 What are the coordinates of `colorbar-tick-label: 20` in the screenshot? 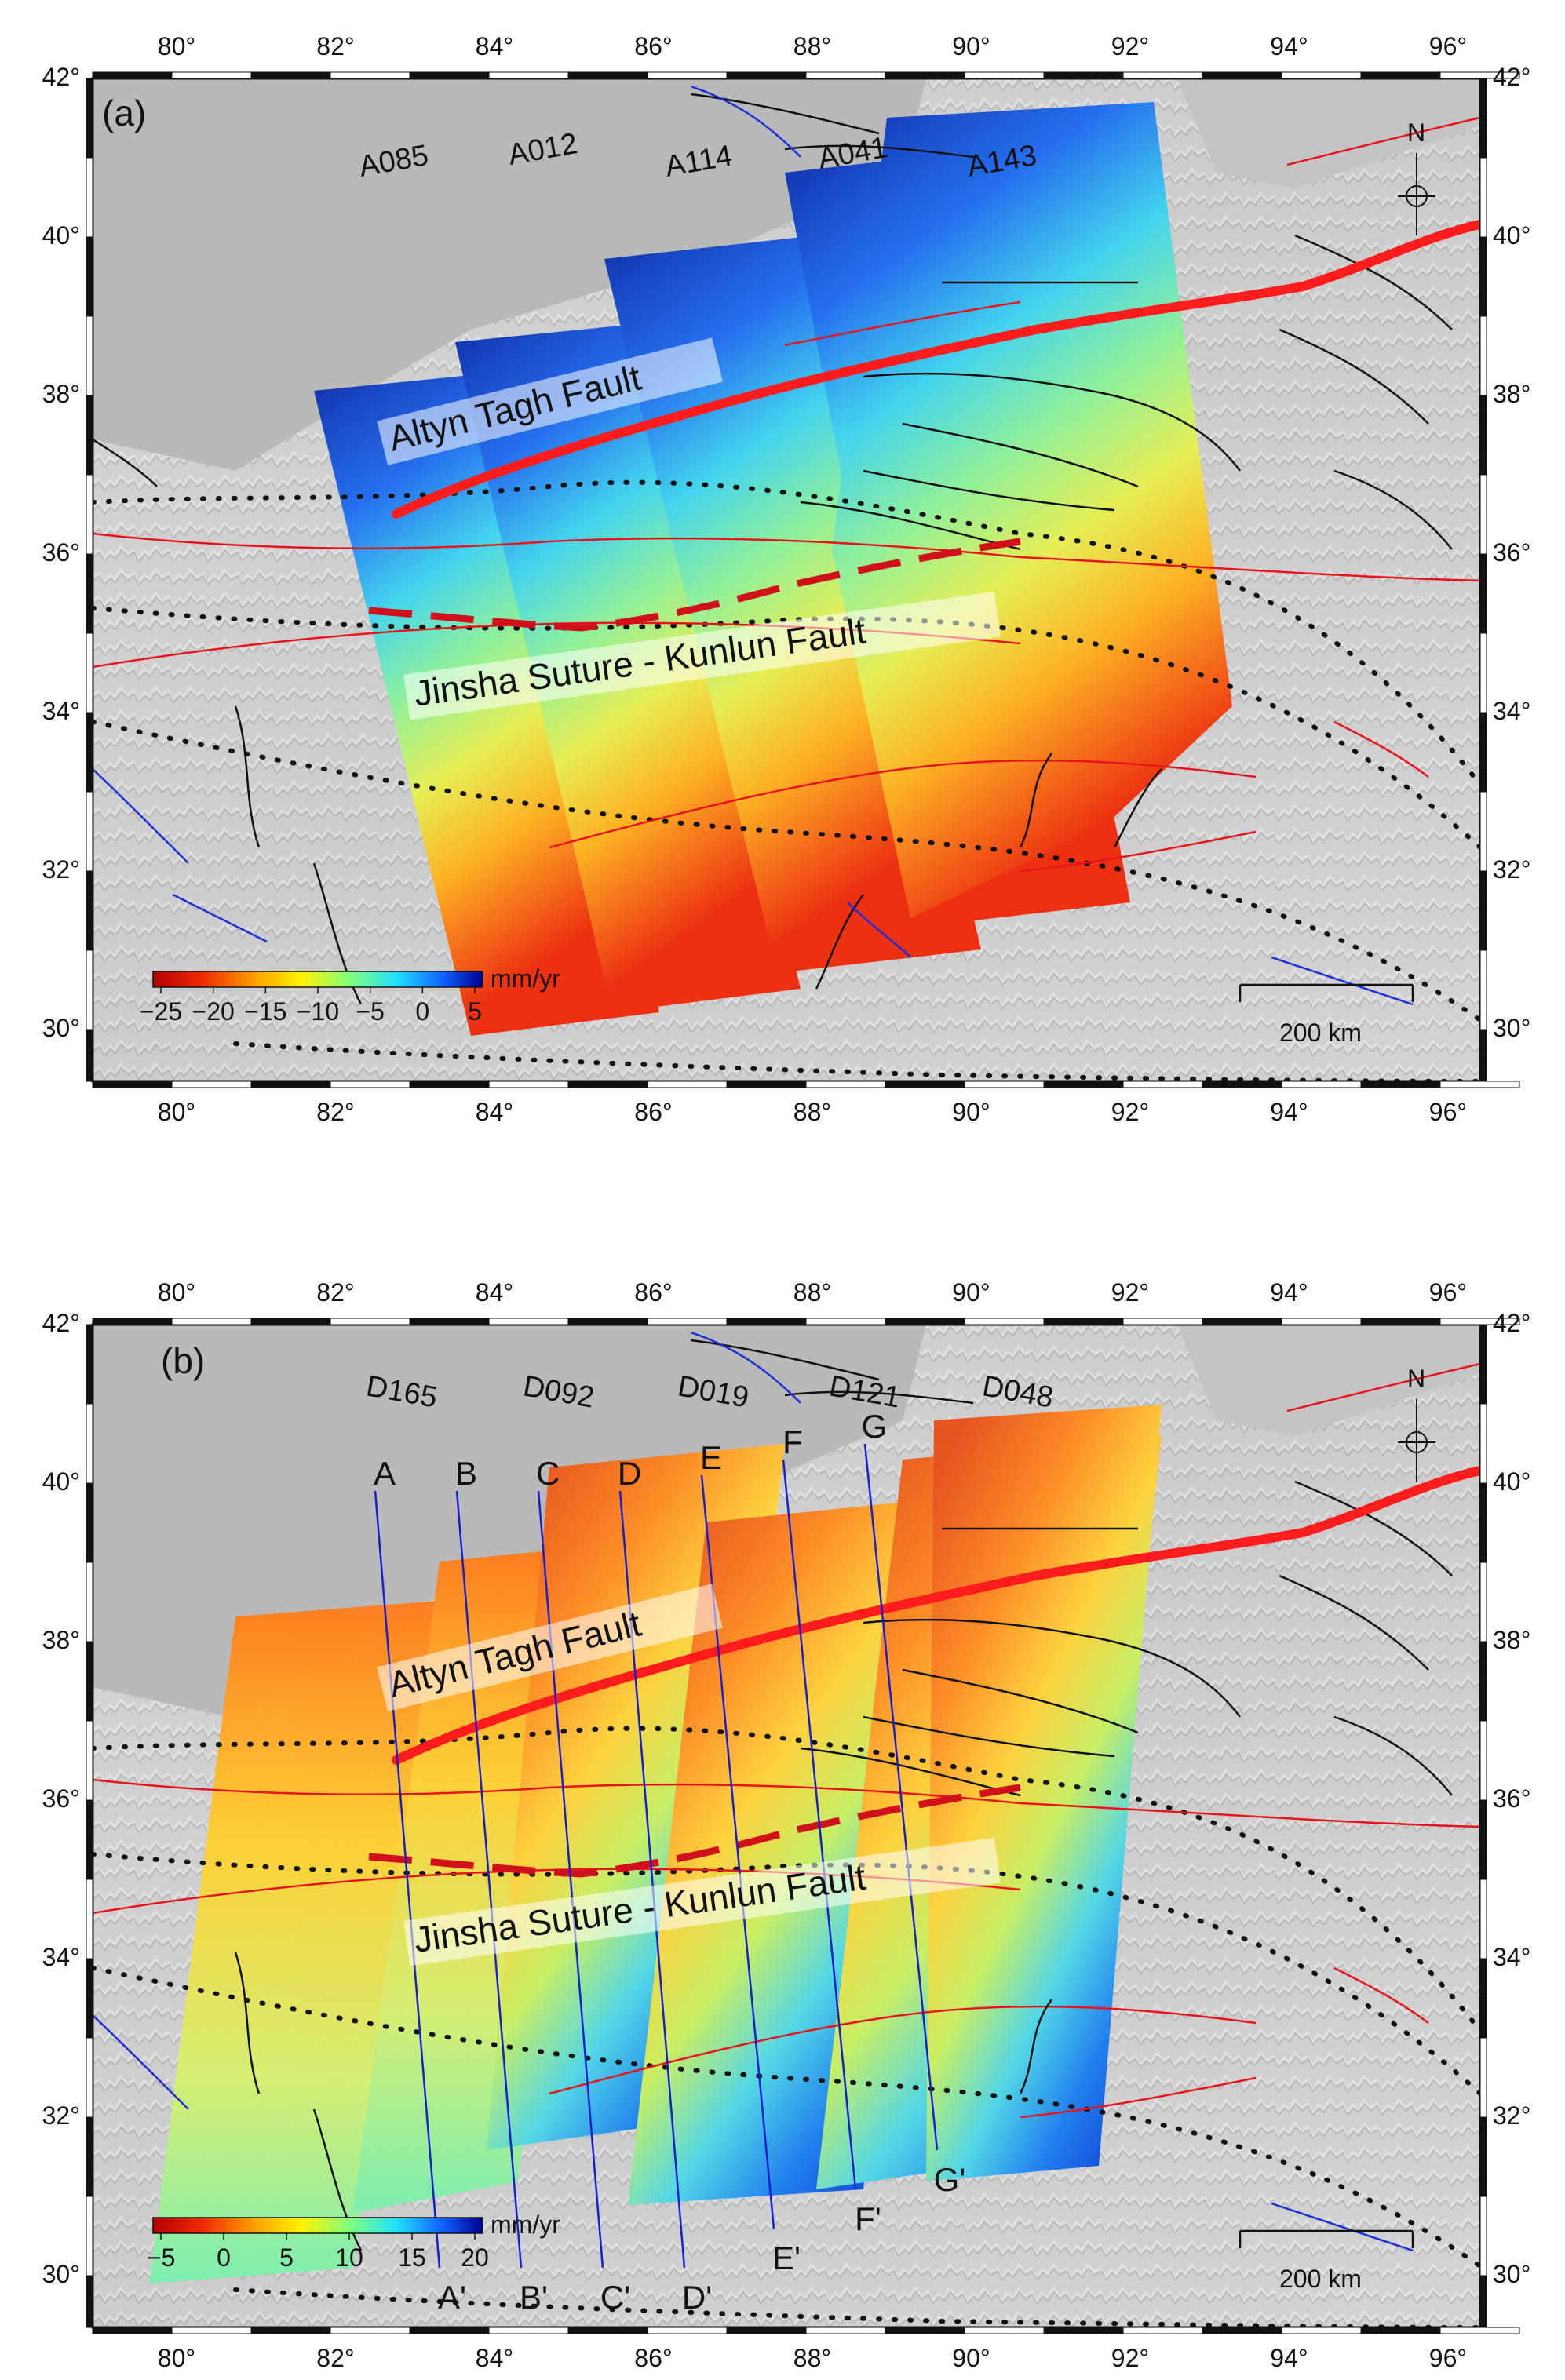 It's located at (475, 2257).